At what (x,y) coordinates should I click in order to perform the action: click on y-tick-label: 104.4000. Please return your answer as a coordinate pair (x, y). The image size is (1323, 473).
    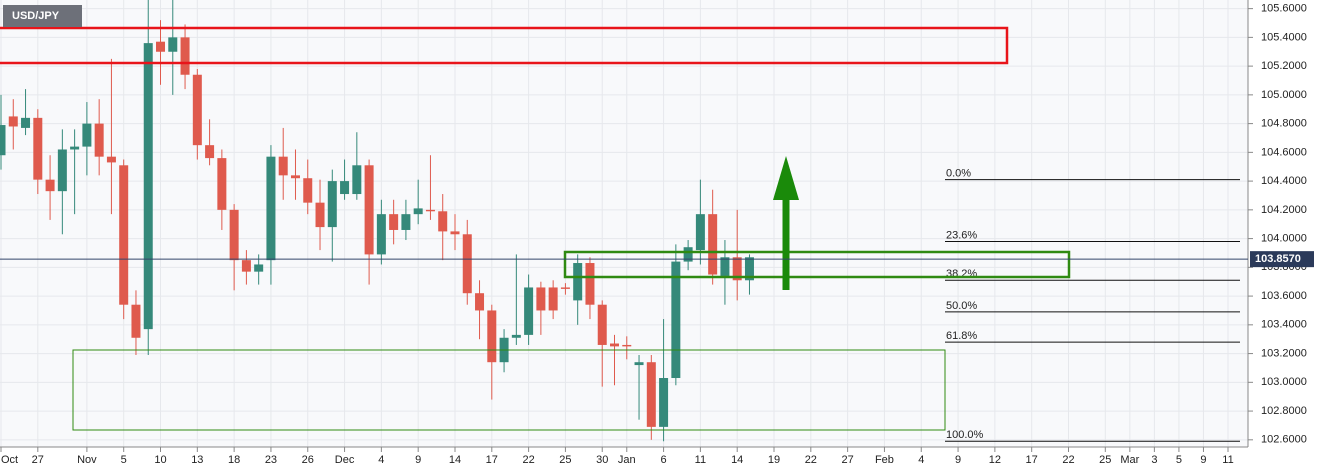
    Looking at the image, I should click on (1284, 181).